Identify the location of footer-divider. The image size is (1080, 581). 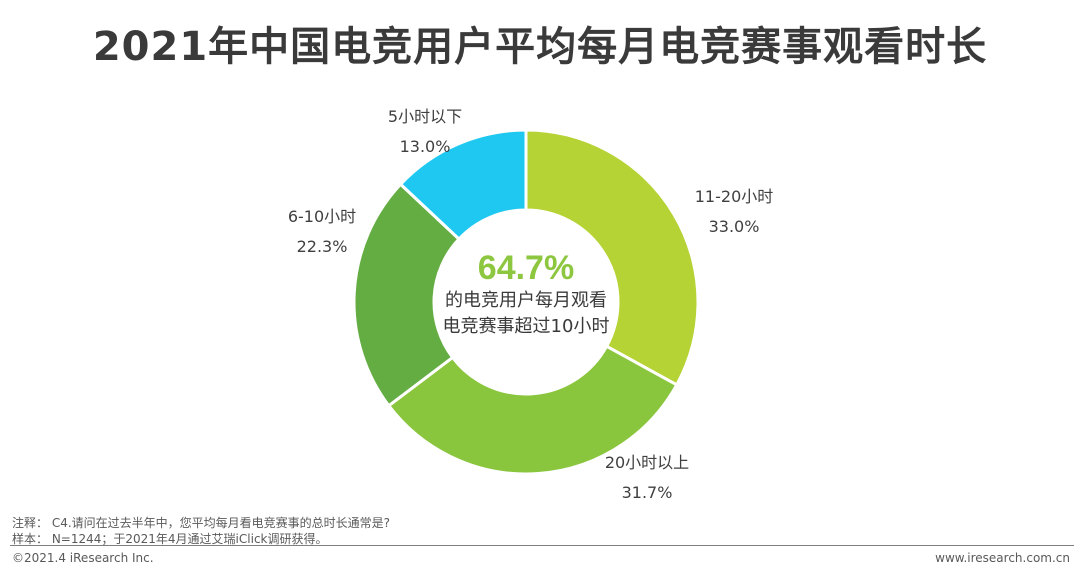
(542, 545).